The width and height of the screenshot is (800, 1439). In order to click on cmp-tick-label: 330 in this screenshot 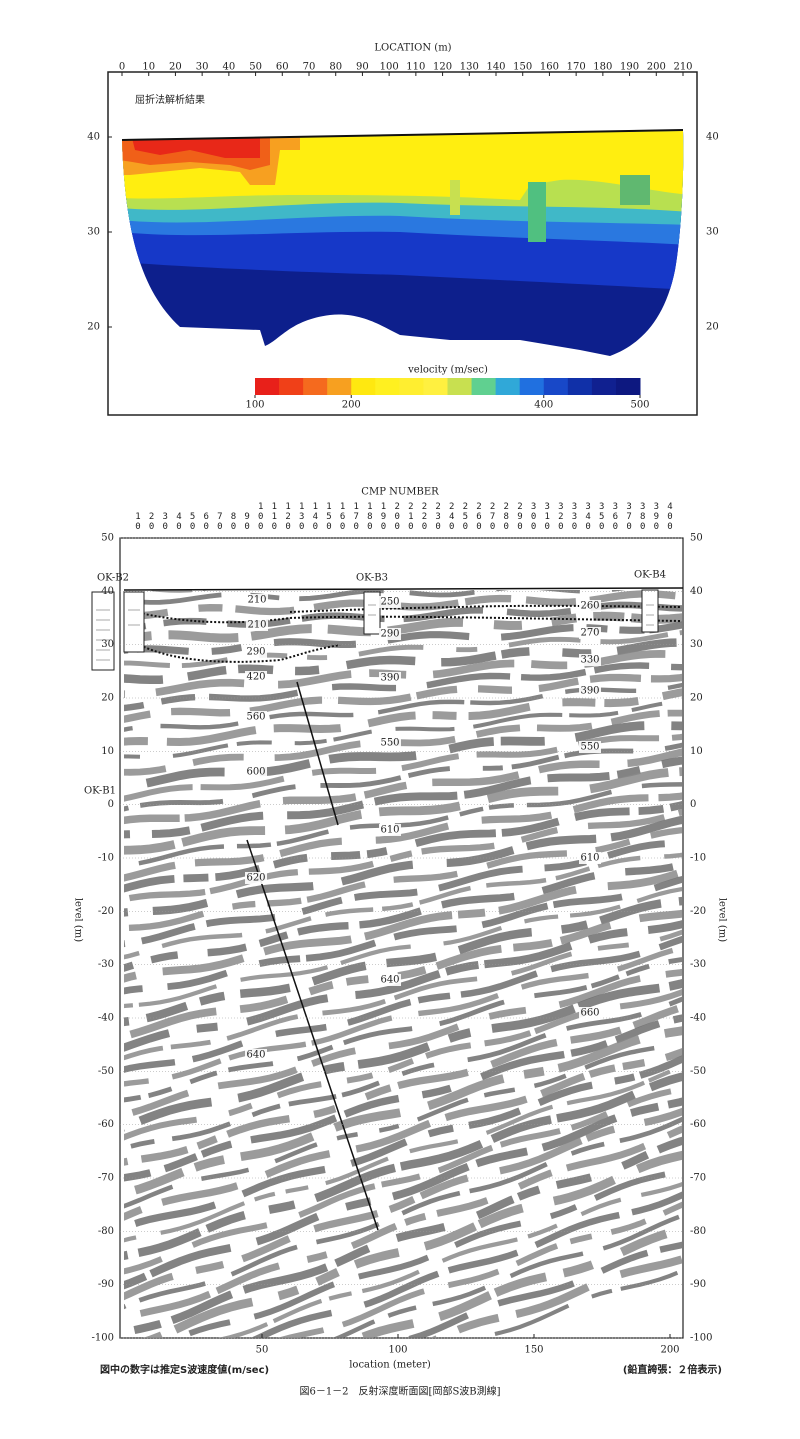, I will do `click(574, 517)`.